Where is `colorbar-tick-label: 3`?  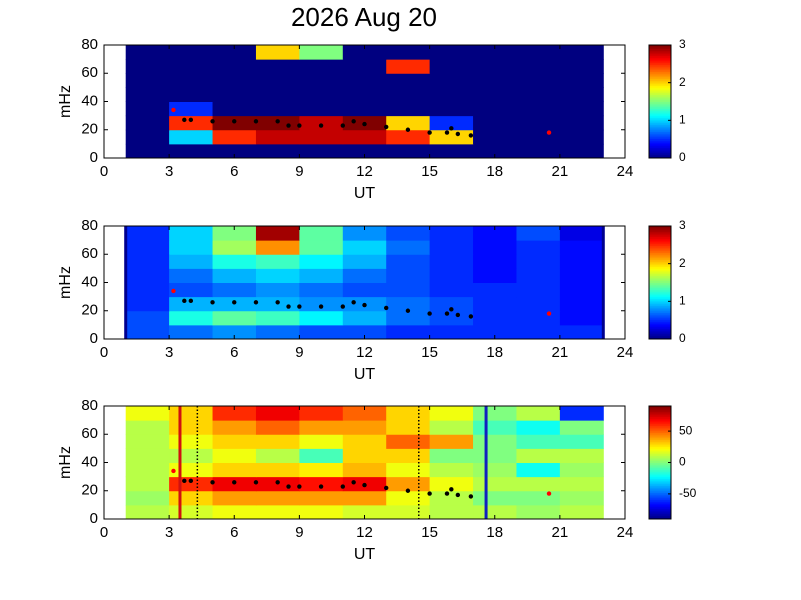 colorbar-tick-label: 3 is located at coordinates (682, 44).